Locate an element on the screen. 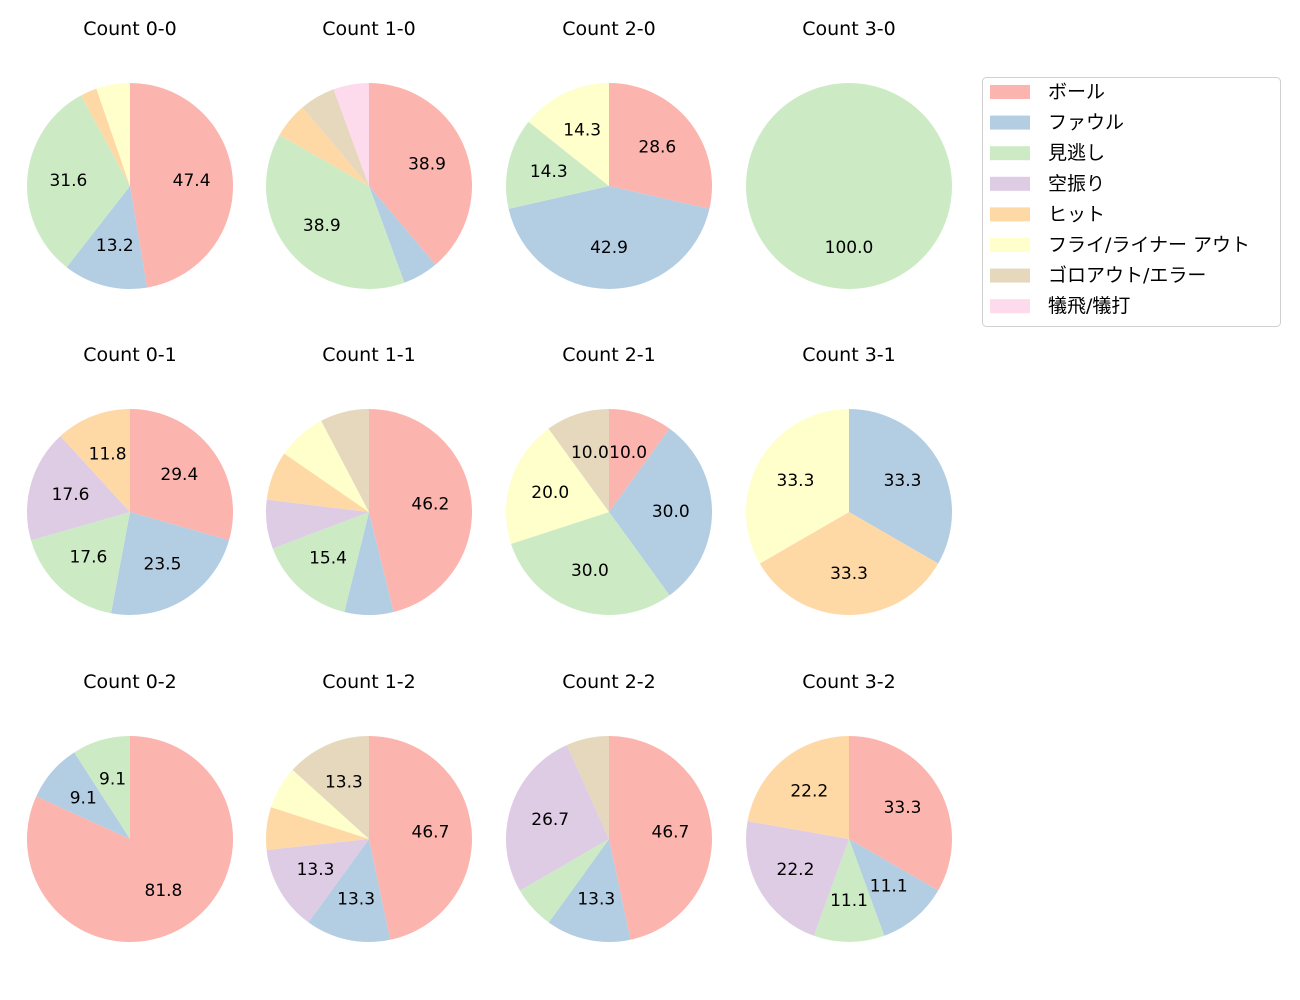 This screenshot has width=1300, height=1000. pie-count-2-0: Count 2-0 28.6 42.9 14.3 14.3 is located at coordinates (609, 153).